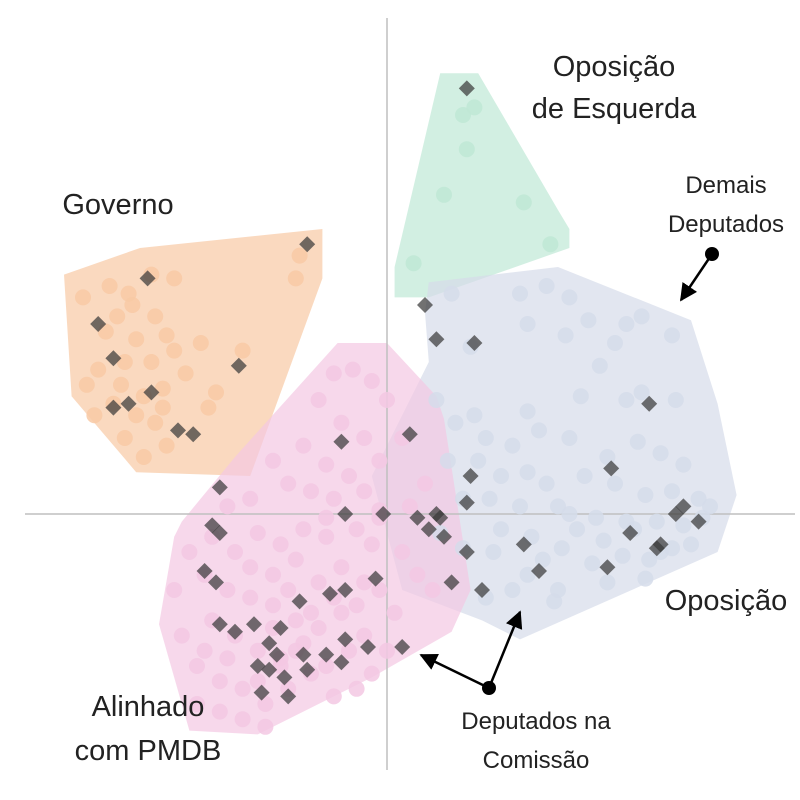  I want to click on label-oposicao-esquerda-line2: de Esquerda, so click(614, 109).